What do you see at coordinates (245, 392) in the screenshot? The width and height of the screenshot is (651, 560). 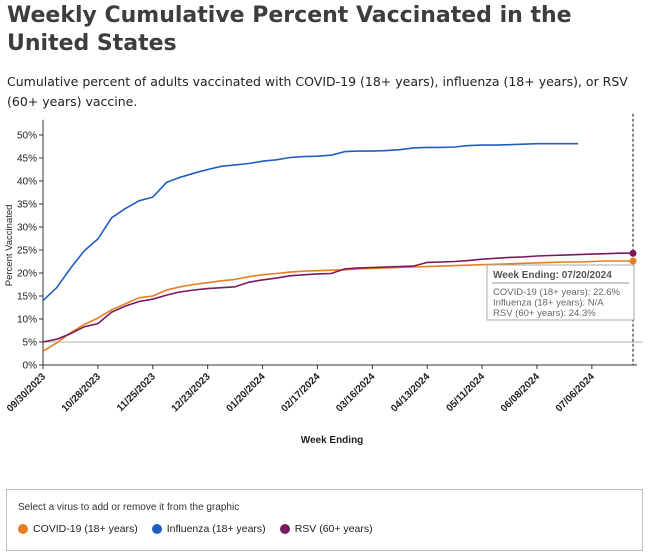 I see `x-tick-label: 01/20/2024` at bounding box center [245, 392].